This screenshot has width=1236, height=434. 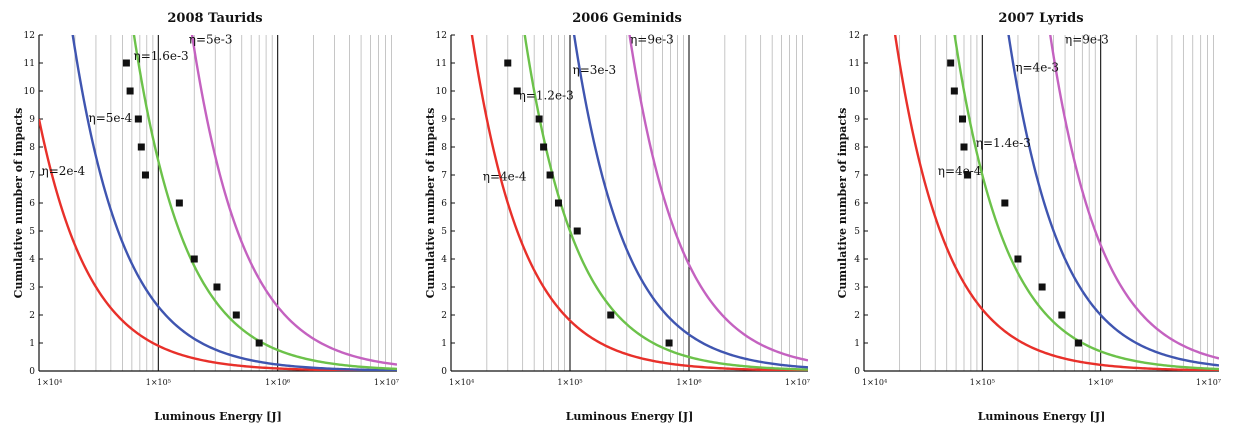 What do you see at coordinates (111, 118) in the screenshot?
I see `curve-annotation: η=5e-4` at bounding box center [111, 118].